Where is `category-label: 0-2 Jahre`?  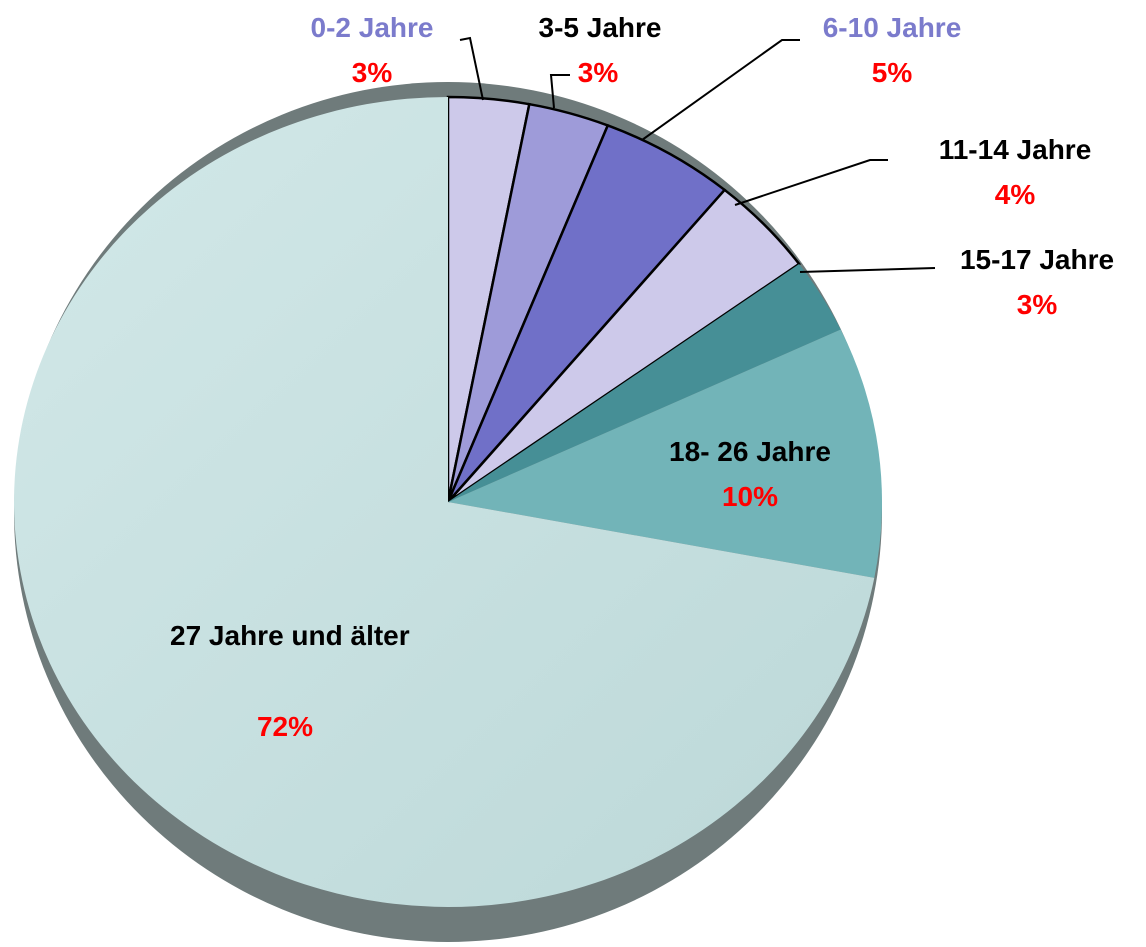
category-label: 0-2 Jahre is located at coordinates (372, 27).